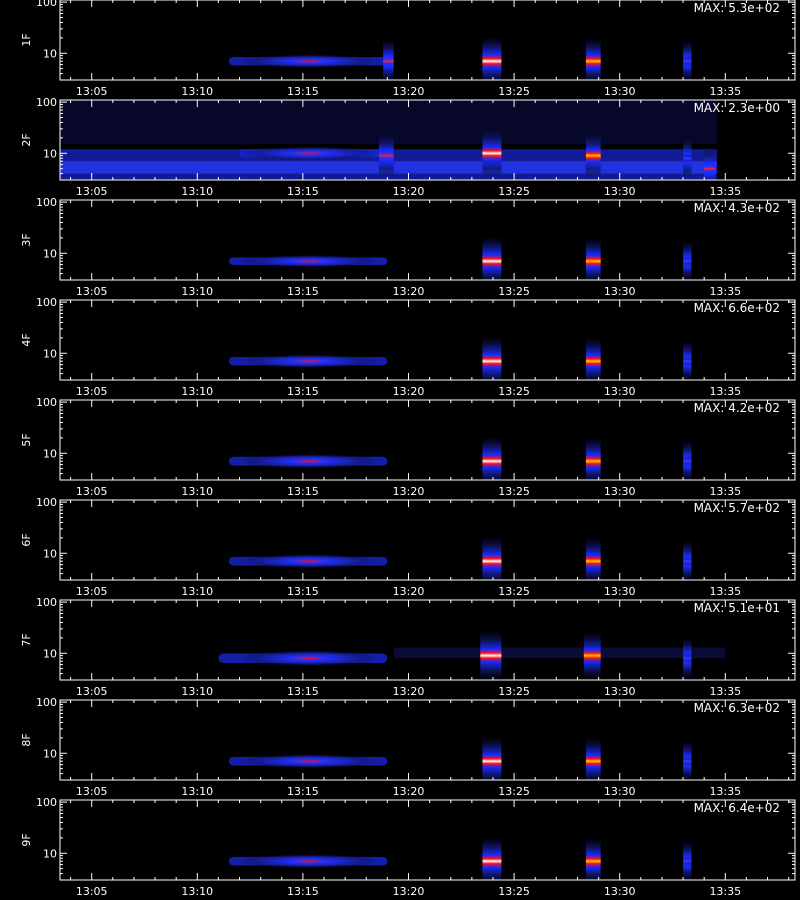 The width and height of the screenshot is (800, 900). I want to click on max-label: MAX: 5.7e+02, so click(737, 508).